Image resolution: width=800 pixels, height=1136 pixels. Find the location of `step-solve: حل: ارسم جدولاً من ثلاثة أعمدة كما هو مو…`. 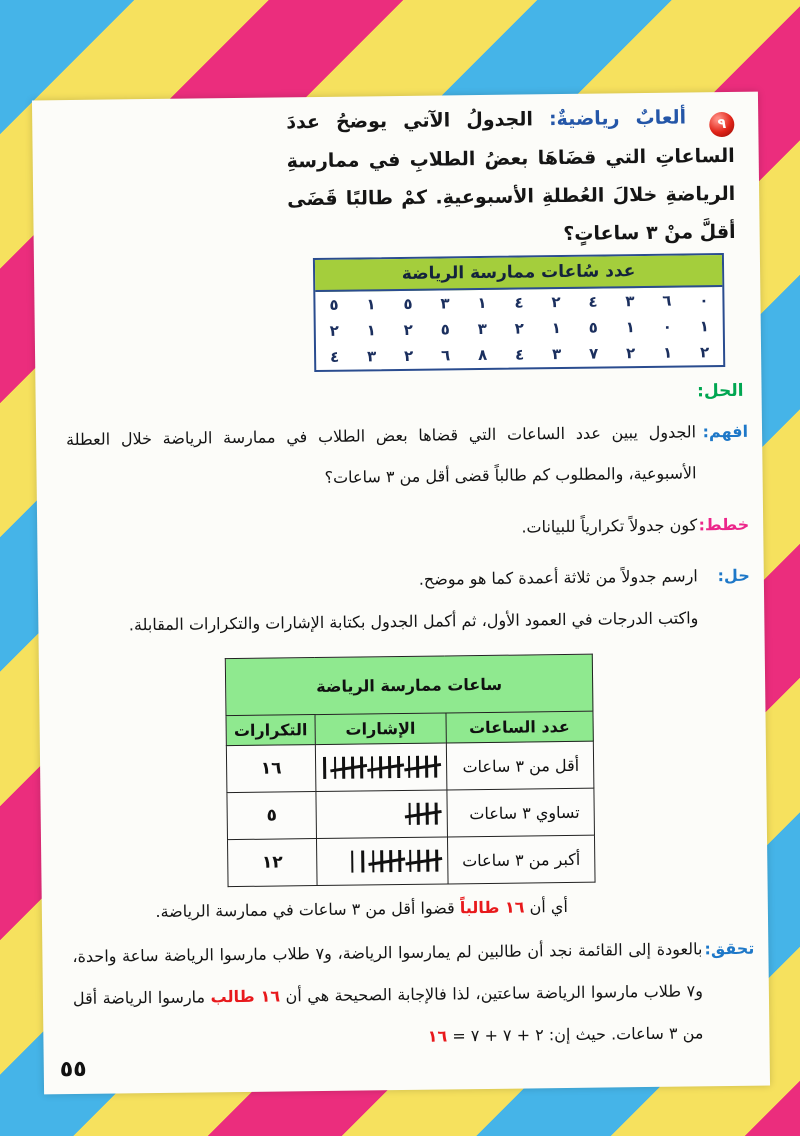

step-solve: حل: ارسم جدولاً من ثلاثة أعمدة كما هو مو… is located at coordinates (401, 600).